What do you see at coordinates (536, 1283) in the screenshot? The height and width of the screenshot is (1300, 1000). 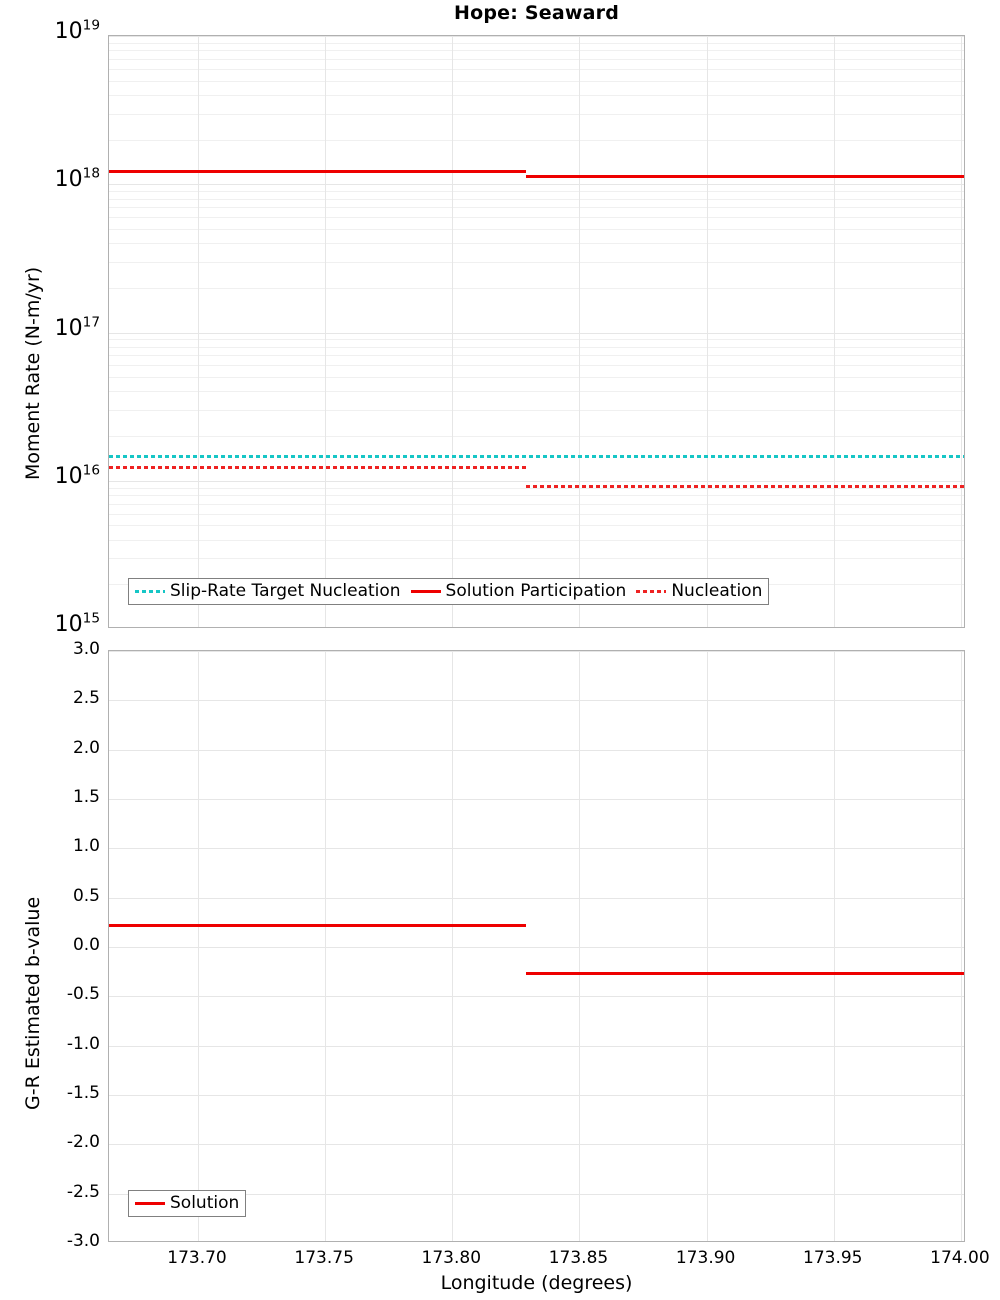 I see `x-axis-label: Longitude (degrees)` at bounding box center [536, 1283].